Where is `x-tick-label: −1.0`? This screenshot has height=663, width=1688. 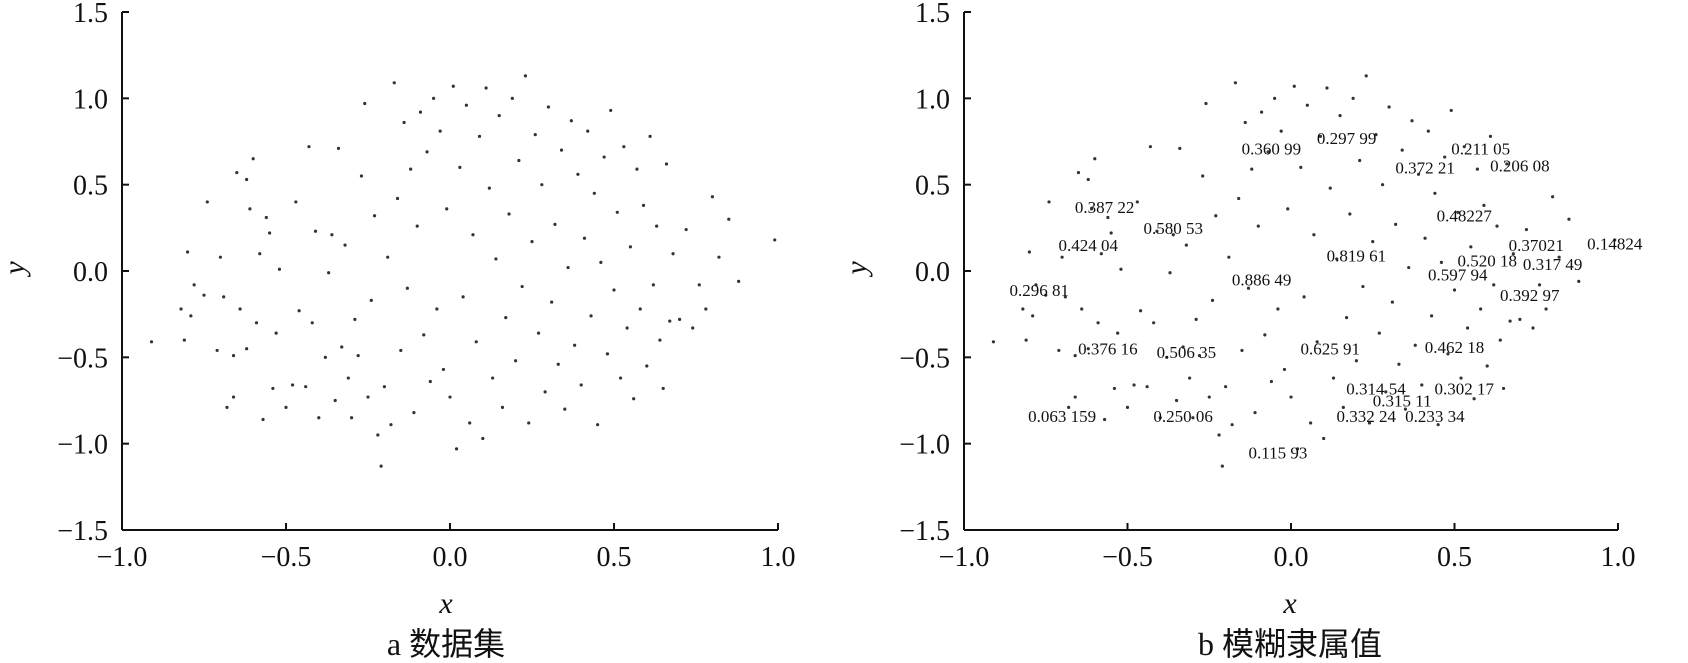
x-tick-label: −1.0 is located at coordinates (122, 557).